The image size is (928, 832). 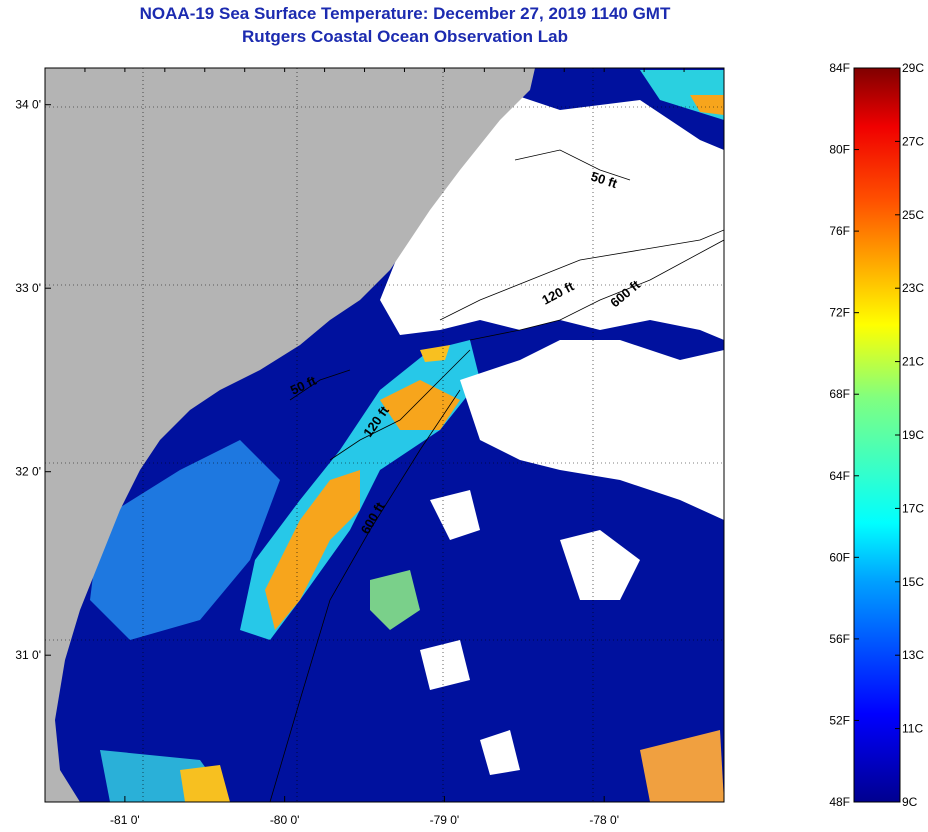 I want to click on colorbar-c-label: 15C, so click(x=913, y=582).